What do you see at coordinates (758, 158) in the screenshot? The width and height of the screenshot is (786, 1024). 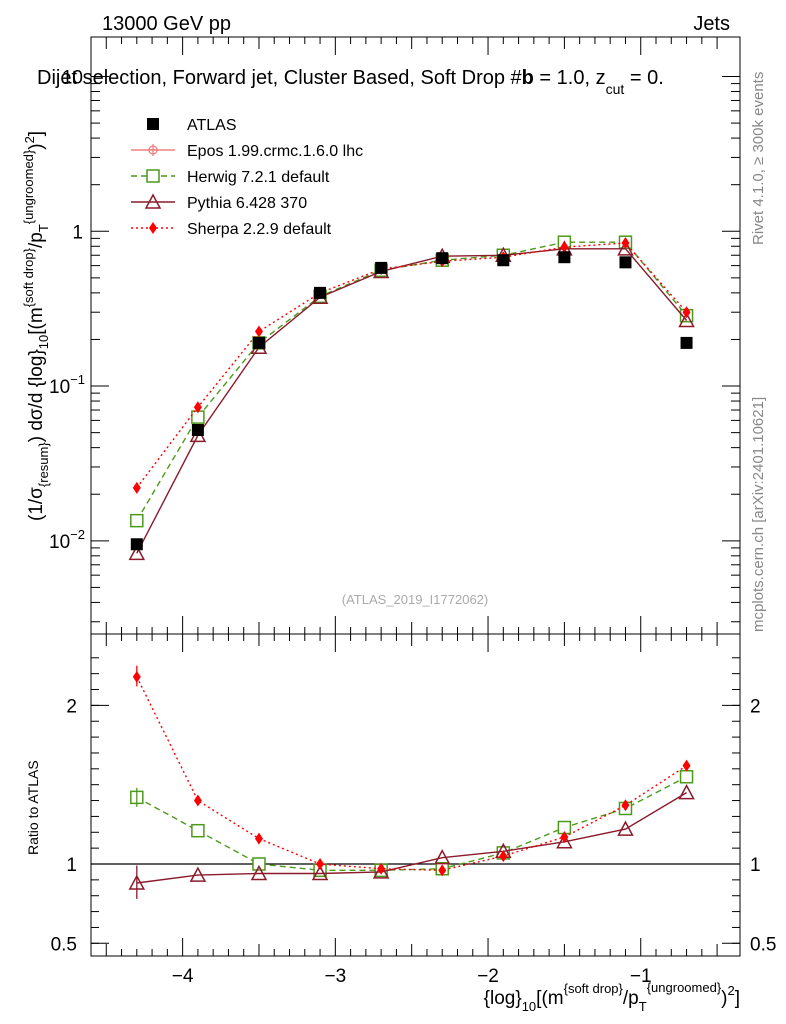 I see `rivet-label: Rivet 4.1.0, ≥ 300k events` at bounding box center [758, 158].